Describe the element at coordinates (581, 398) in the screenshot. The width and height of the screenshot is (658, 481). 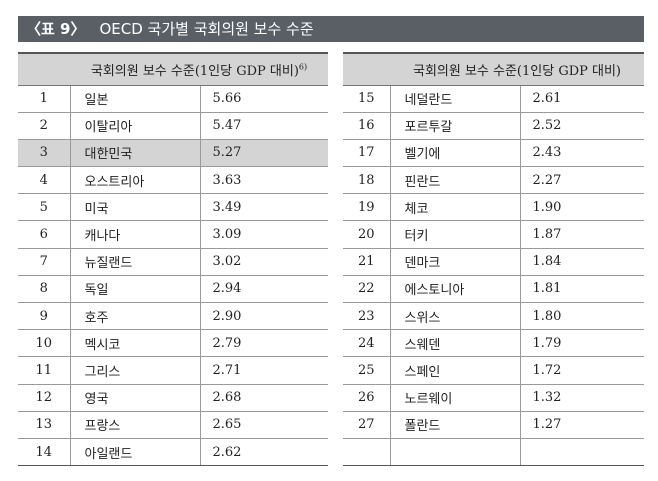
I see `value-cell: 1.32` at that location.